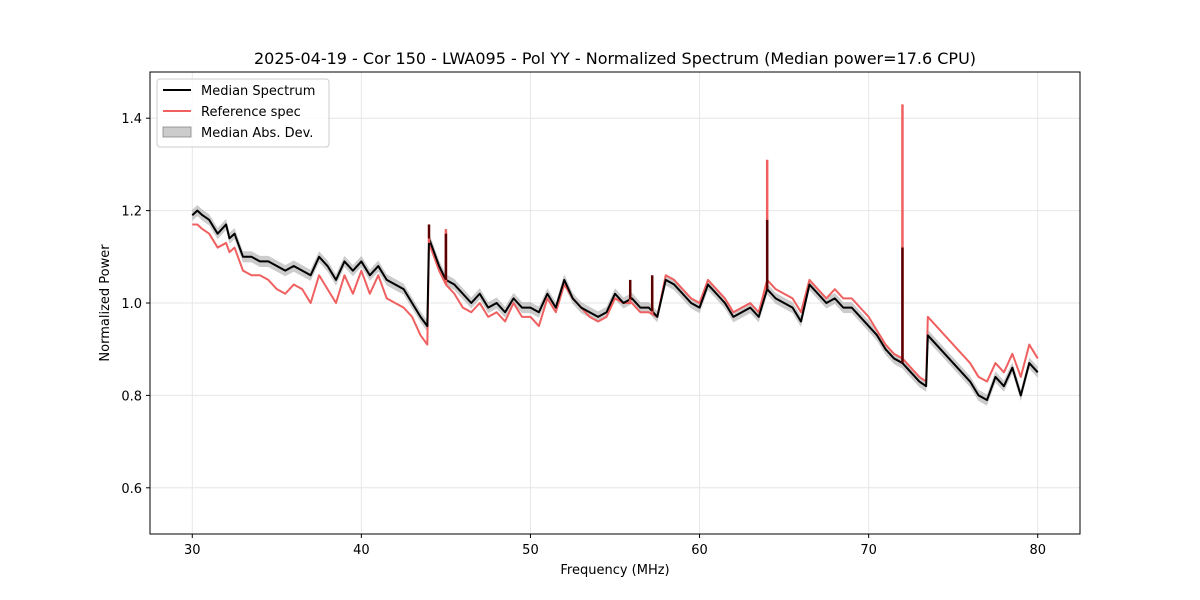 The height and width of the screenshot is (600, 1200). Describe the element at coordinates (868, 550) in the screenshot. I see `x-tick-label: 70` at that location.